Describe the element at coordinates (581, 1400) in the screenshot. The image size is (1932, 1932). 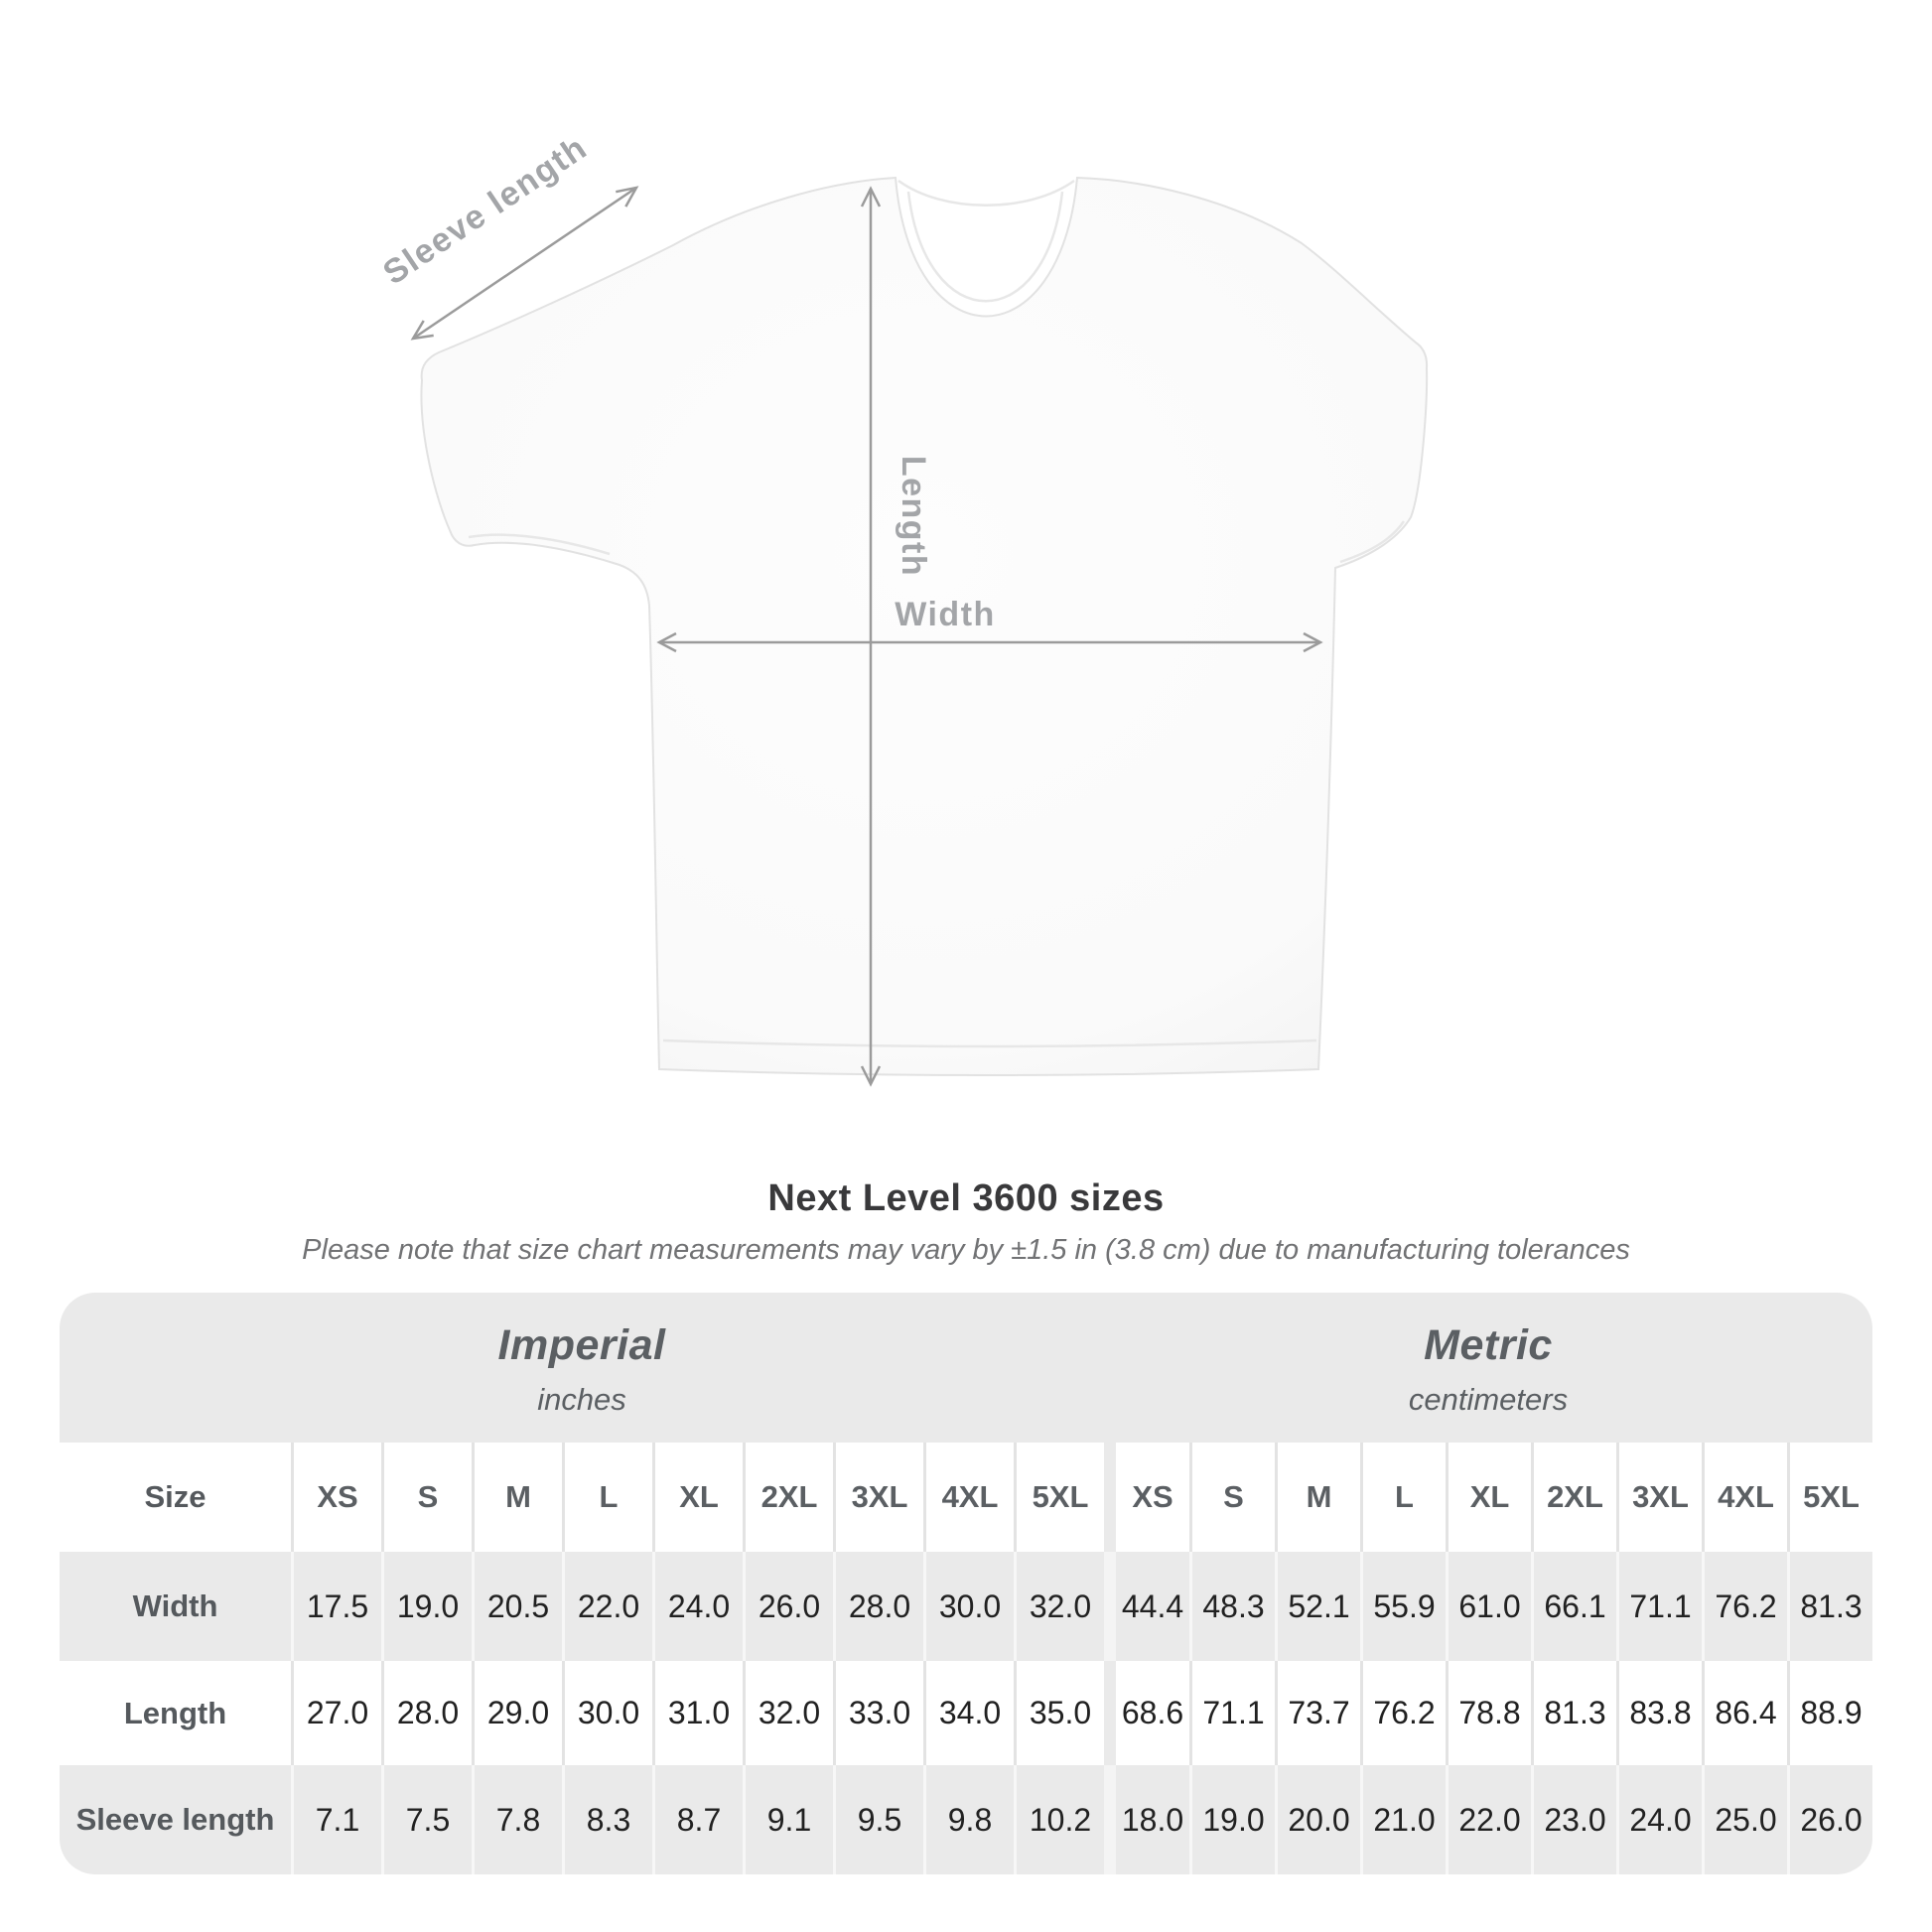
I see `imperial-unit-label: inches` at that location.